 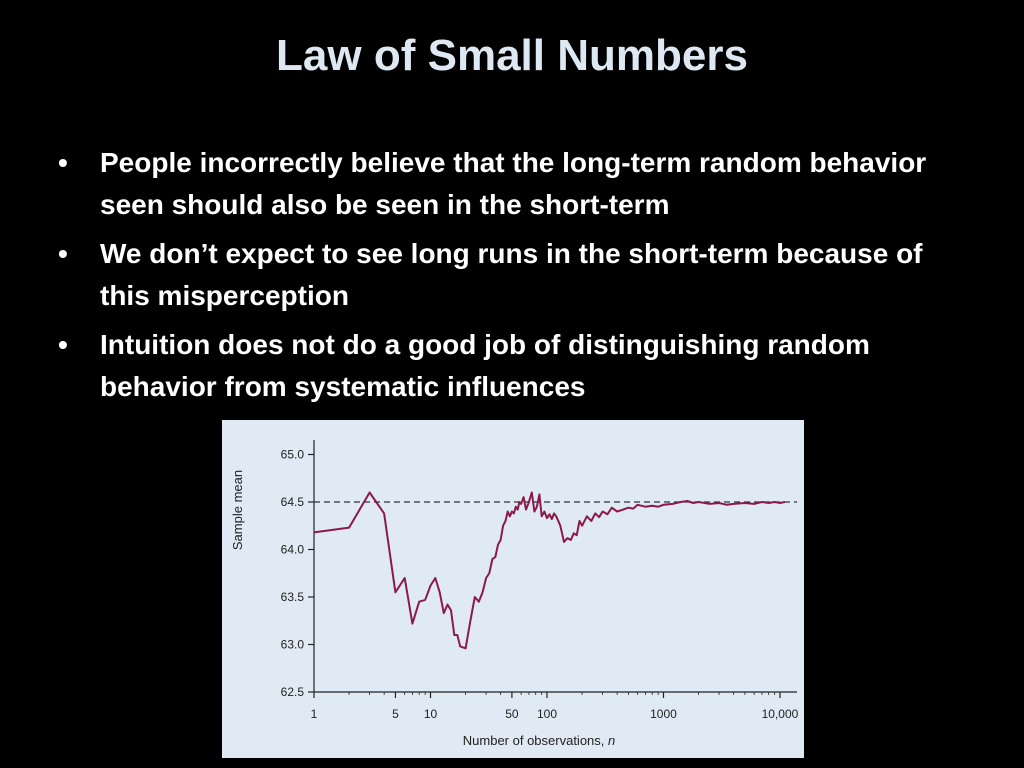 I want to click on sample-mean-line, so click(x=549, y=570).